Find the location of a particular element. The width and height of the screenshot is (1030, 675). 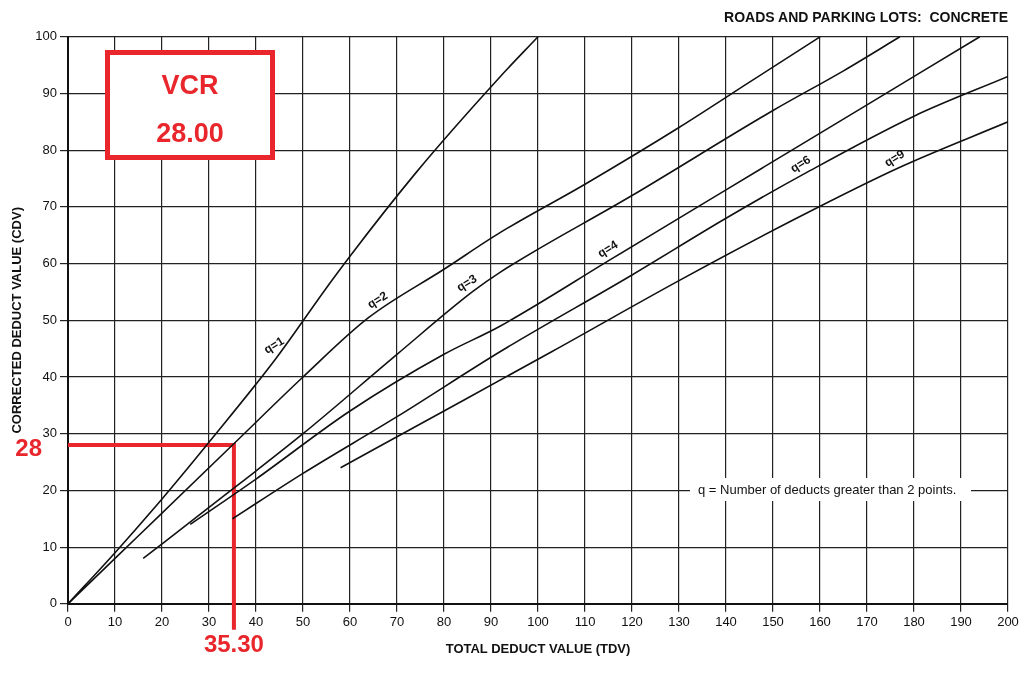

y-axis-title: CORRECTED DEDUCT VALUE (CDV) is located at coordinates (17, 320).